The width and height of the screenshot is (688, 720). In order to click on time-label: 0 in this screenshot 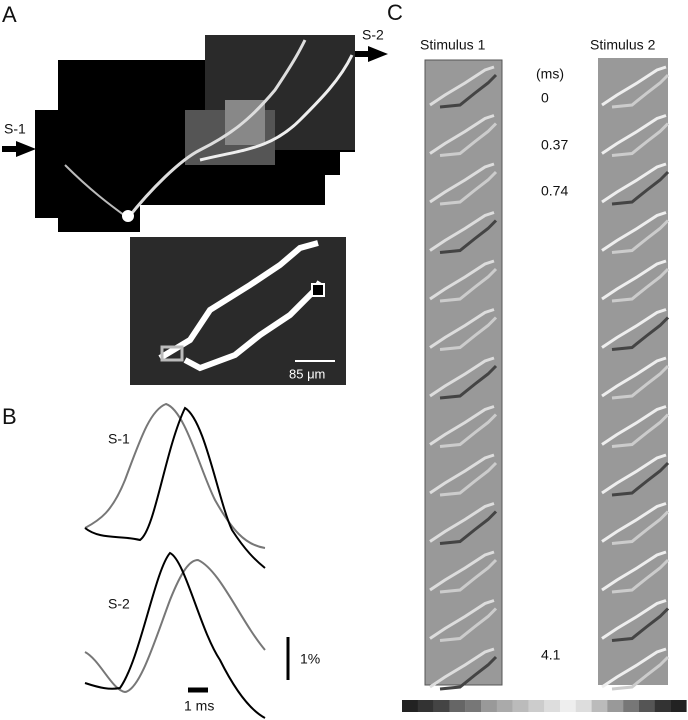, I will do `click(545, 98)`.